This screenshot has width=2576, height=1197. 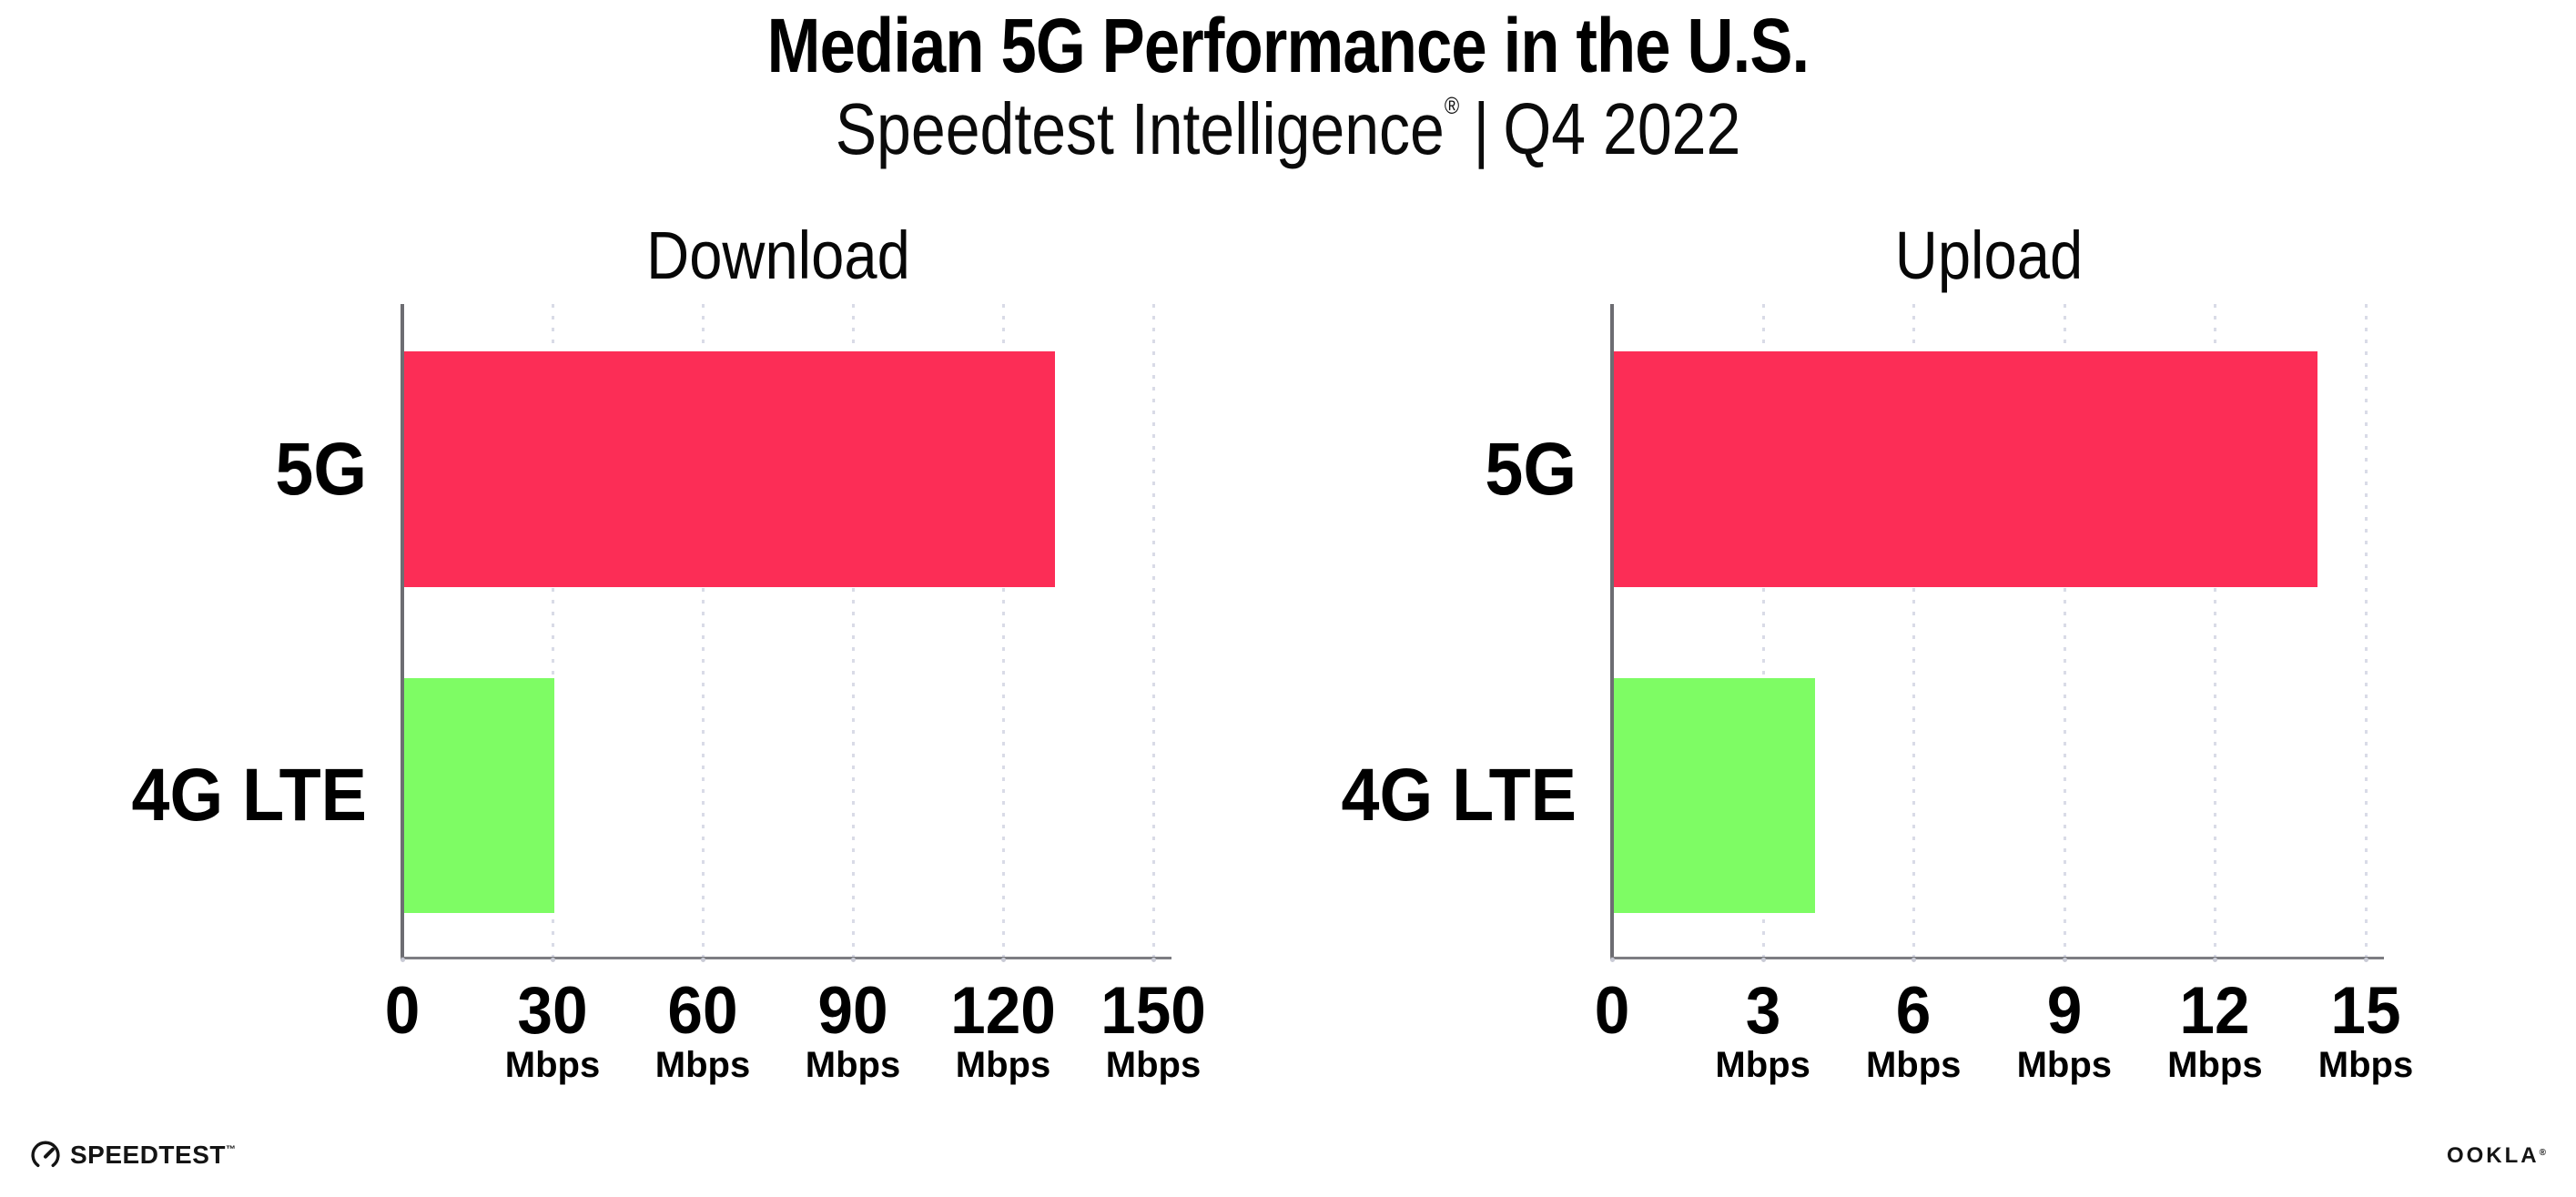 What do you see at coordinates (2214, 1011) in the screenshot?
I see `tick-label-12: 12` at bounding box center [2214, 1011].